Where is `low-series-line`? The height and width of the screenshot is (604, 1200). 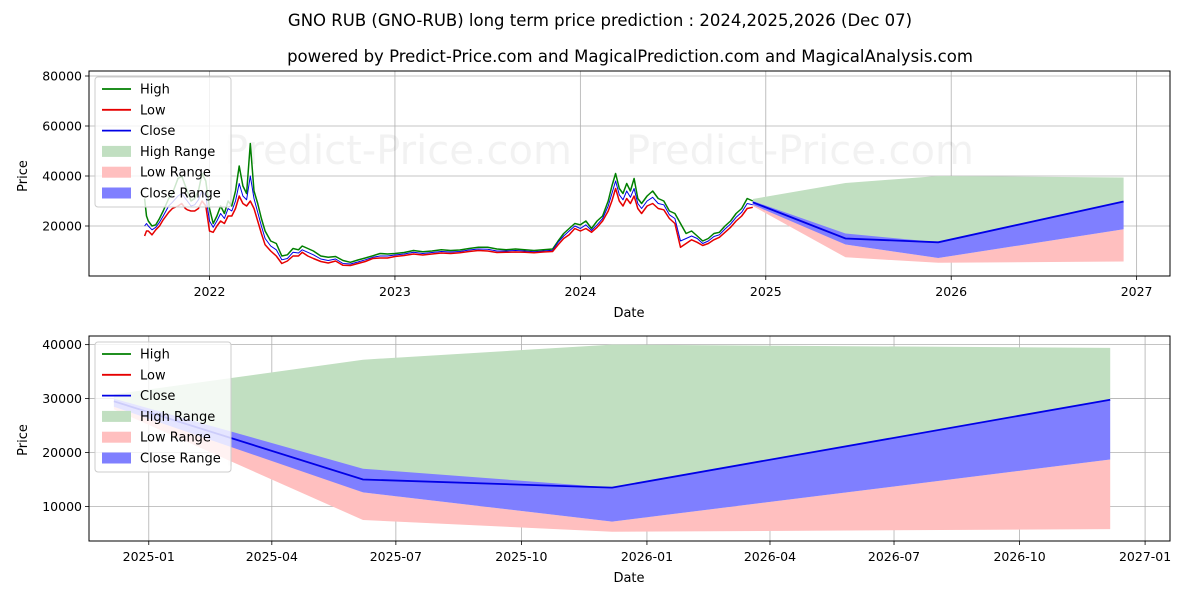
low-series-line is located at coordinates (448, 227).